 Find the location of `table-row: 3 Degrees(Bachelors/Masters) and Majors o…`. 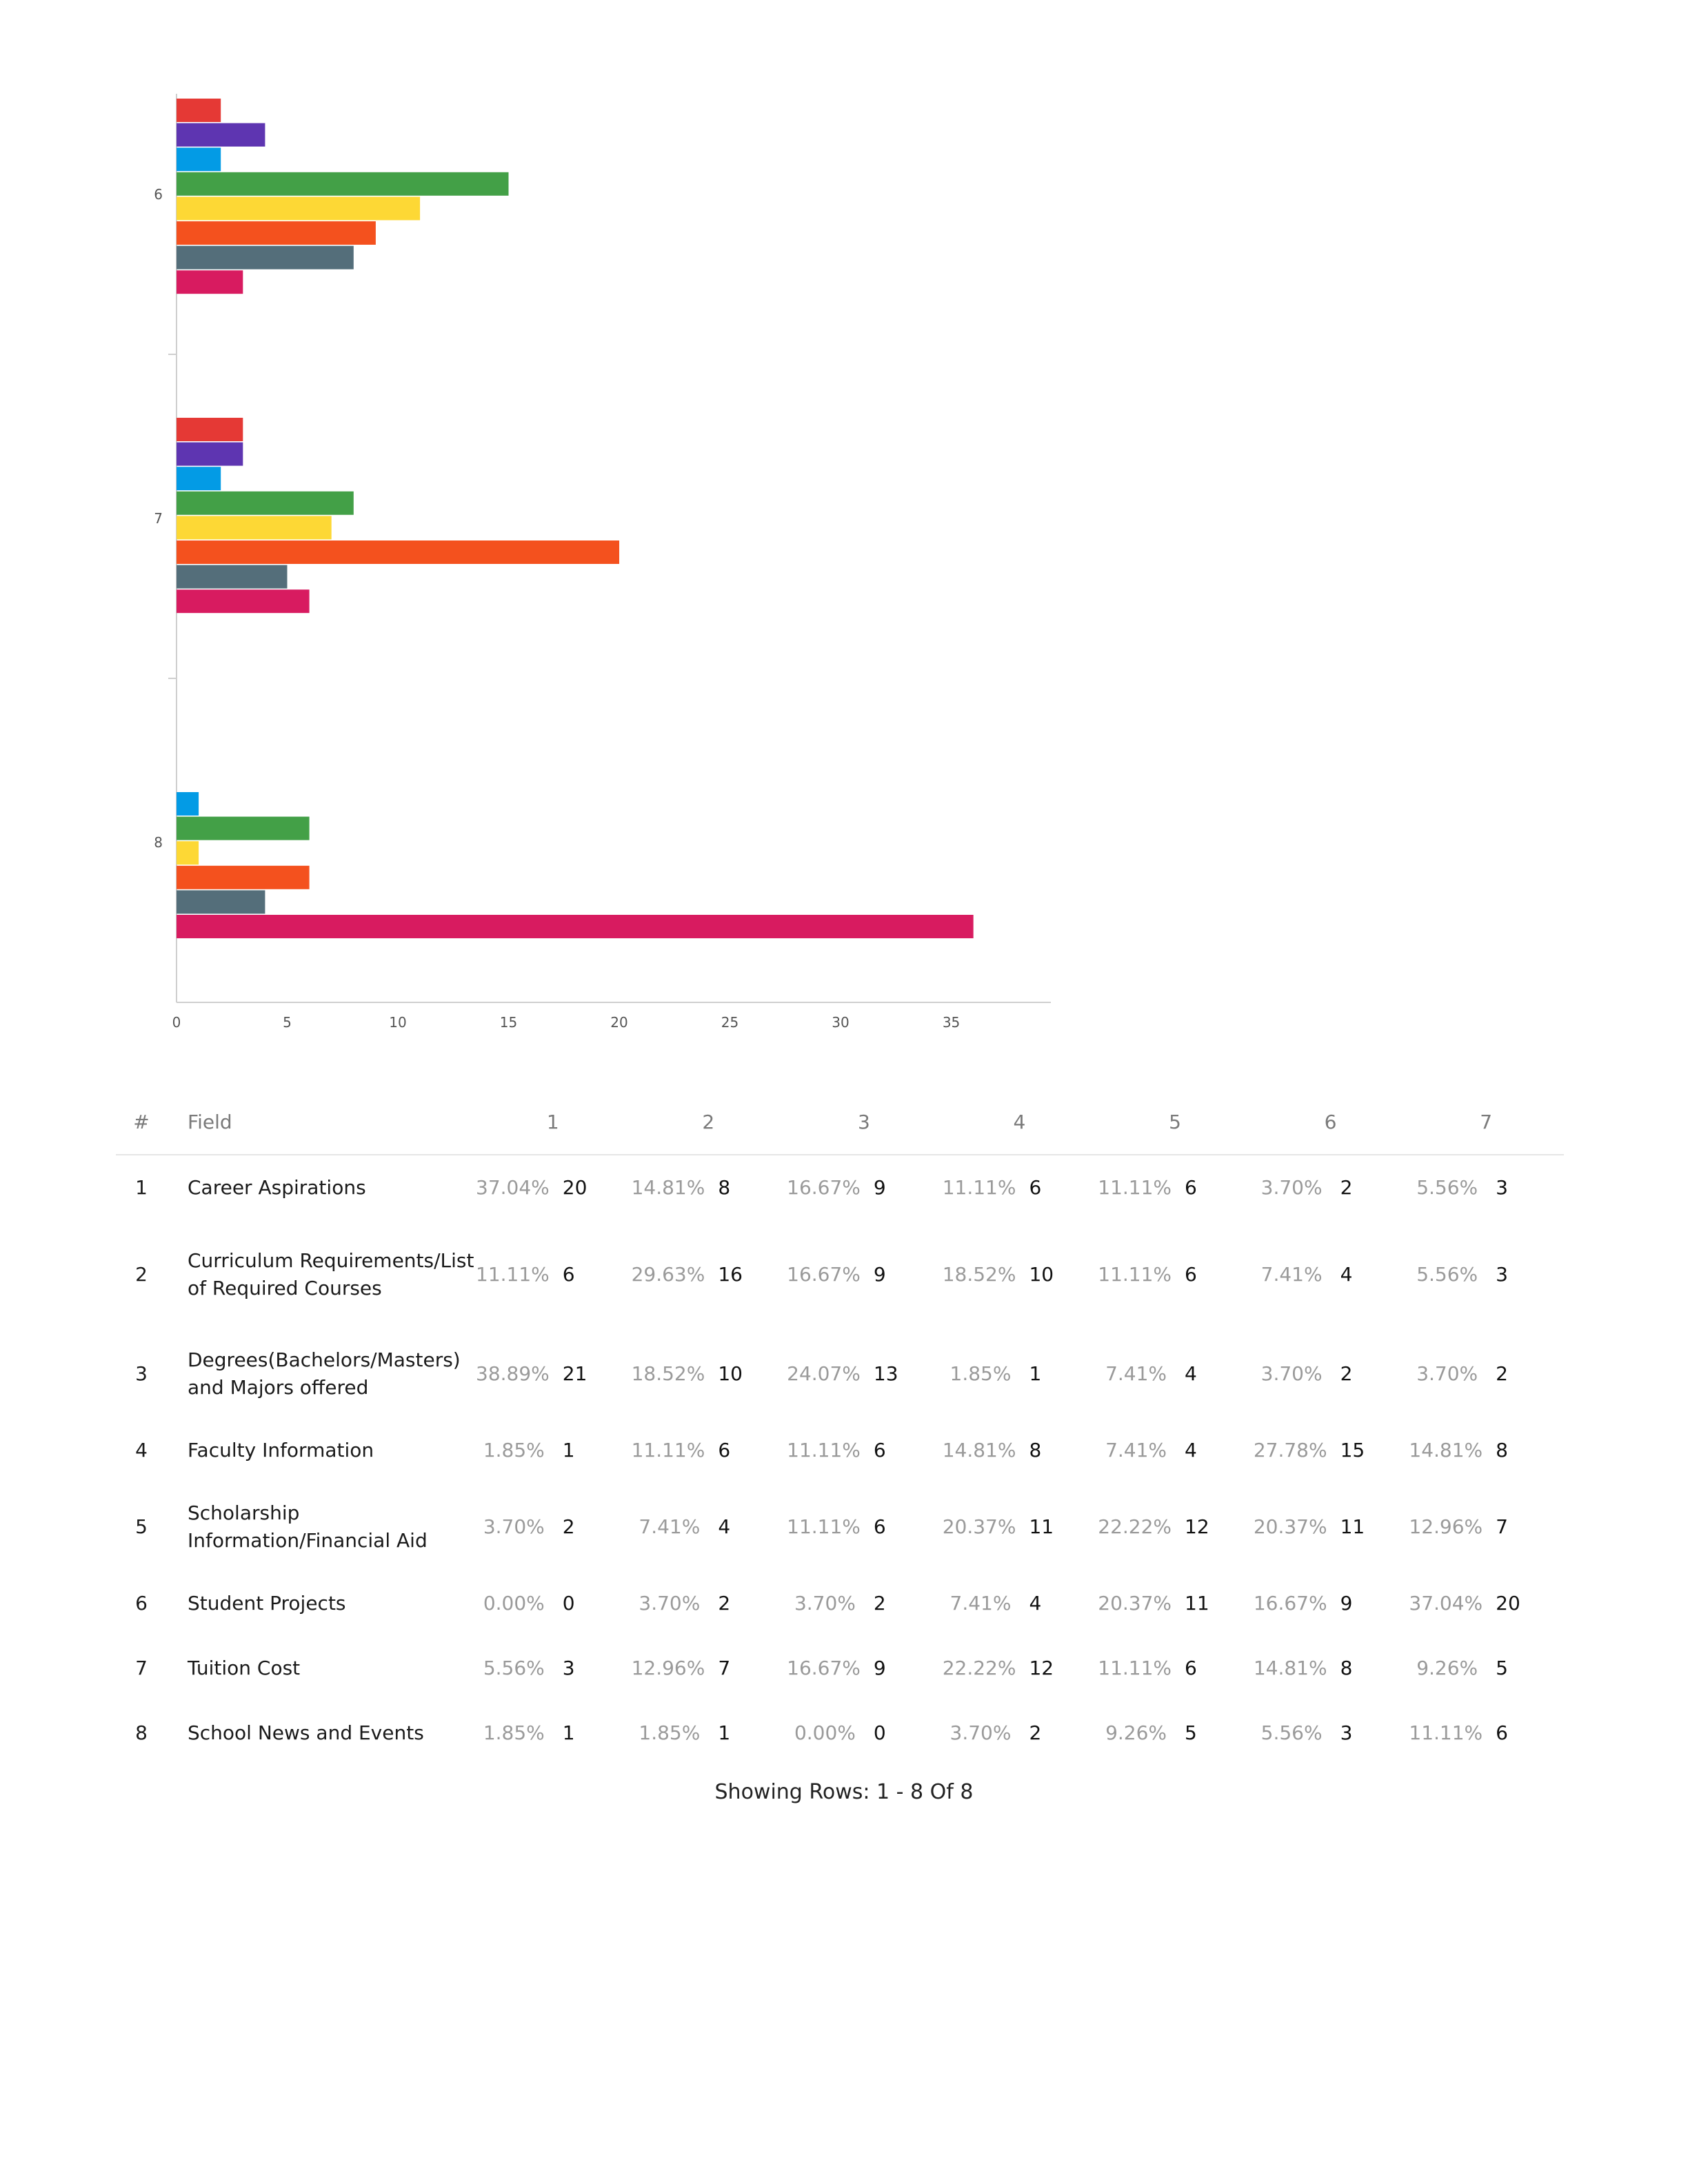

table-row: 3 Degrees(Bachelors/Masters) and Majors o… is located at coordinates (840, 1374).